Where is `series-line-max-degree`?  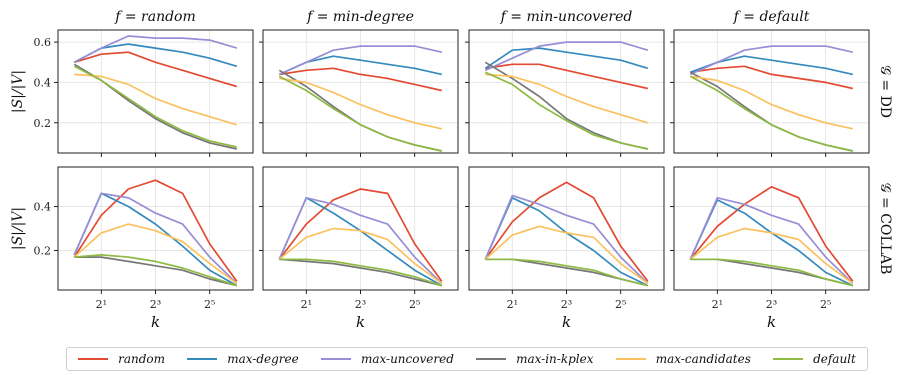
series-line-max-degree is located at coordinates (566, 58).